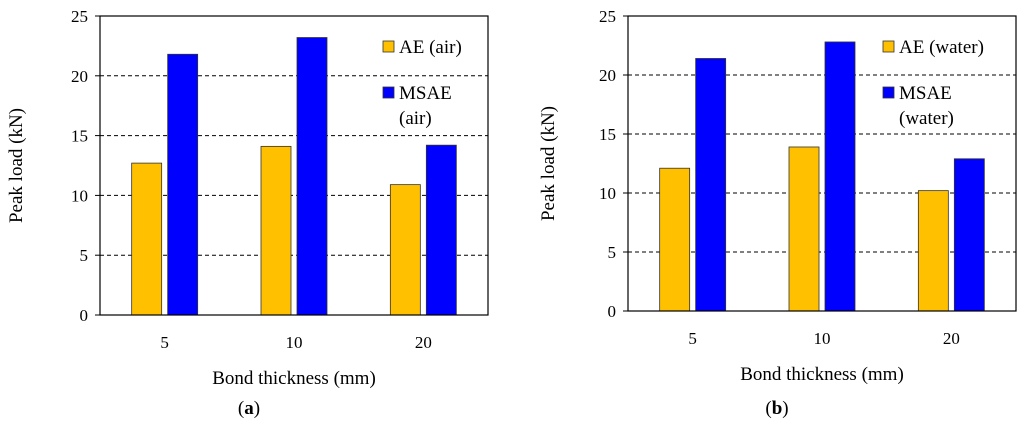 The width and height of the screenshot is (1024, 427). I want to click on panel-label: (a), so click(249, 408).